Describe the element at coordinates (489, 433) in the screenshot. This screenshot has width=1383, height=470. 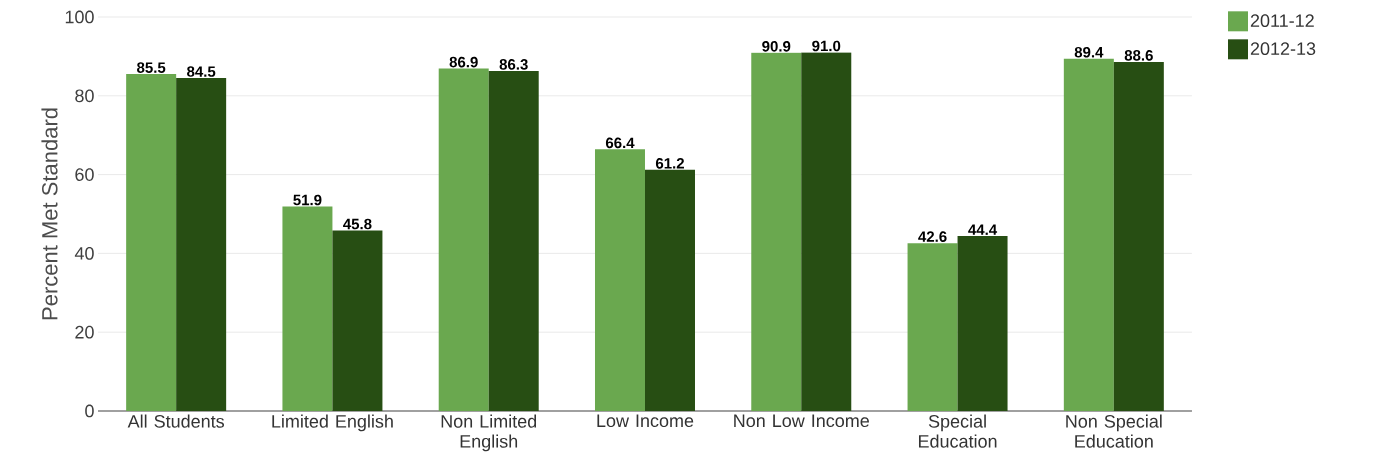
I see `x-tick-label: Non Limited English` at that location.